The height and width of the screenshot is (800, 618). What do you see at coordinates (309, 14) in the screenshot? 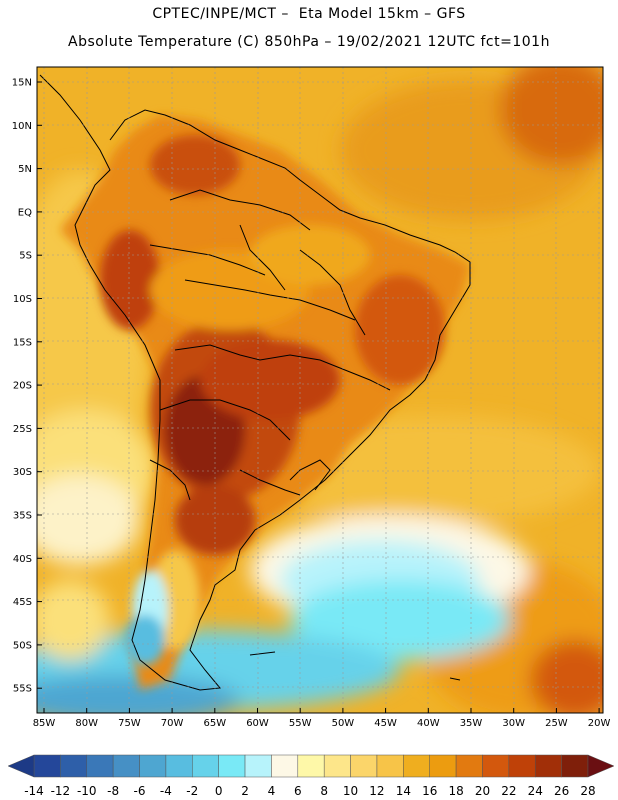
I see `map-title: CPTEC/INPE/MCT – Eta Model 15km – GFS` at bounding box center [309, 14].